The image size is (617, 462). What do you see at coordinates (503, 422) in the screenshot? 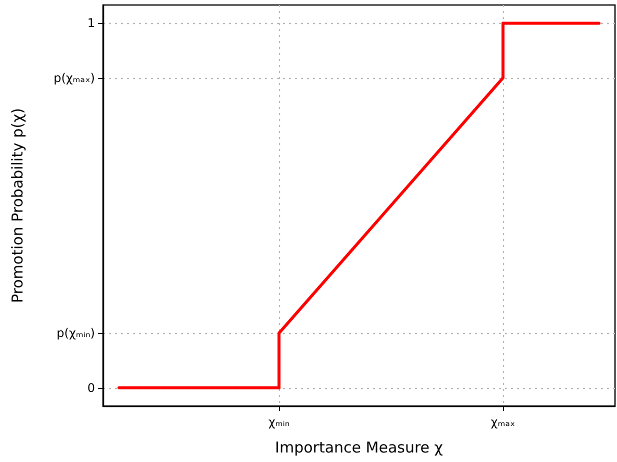
I see `x-tick-label: χₘₐₓ` at bounding box center [503, 422].